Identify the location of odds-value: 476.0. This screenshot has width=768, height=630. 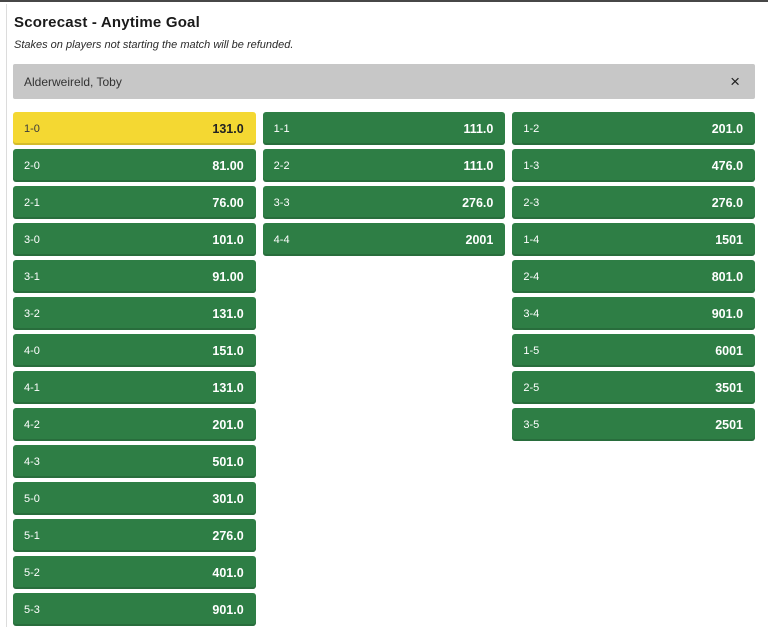
(727, 165).